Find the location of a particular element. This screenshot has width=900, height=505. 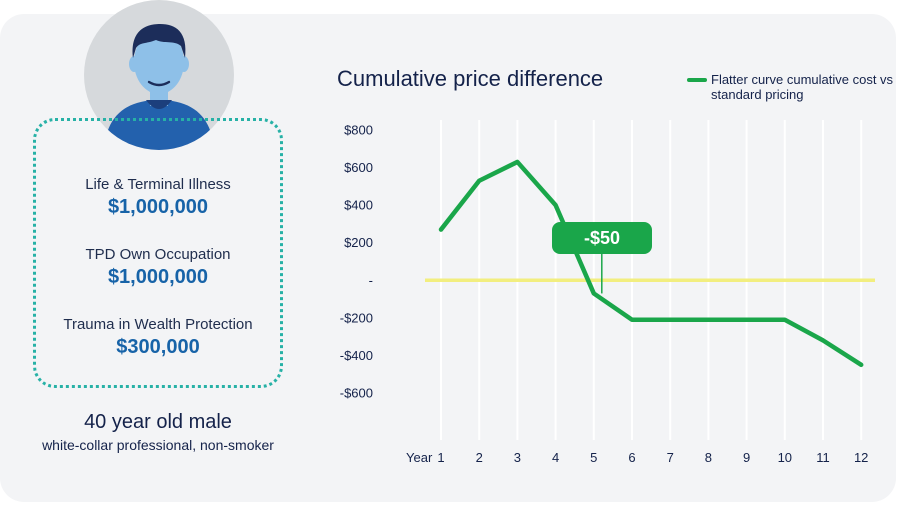

y-tick-label: -$200 is located at coordinates (356, 317).